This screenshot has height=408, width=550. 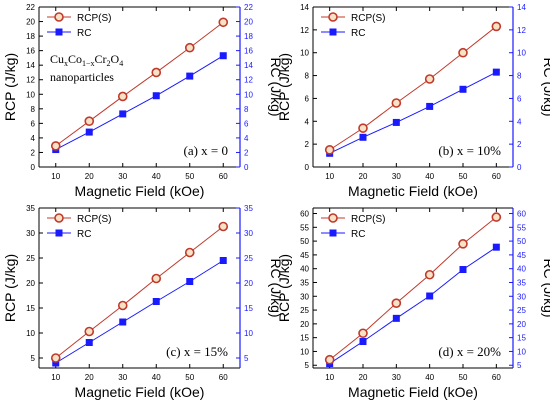 What do you see at coordinates (304, 227) in the screenshot?
I see `y-tick-label-left: 55` at bounding box center [304, 227].